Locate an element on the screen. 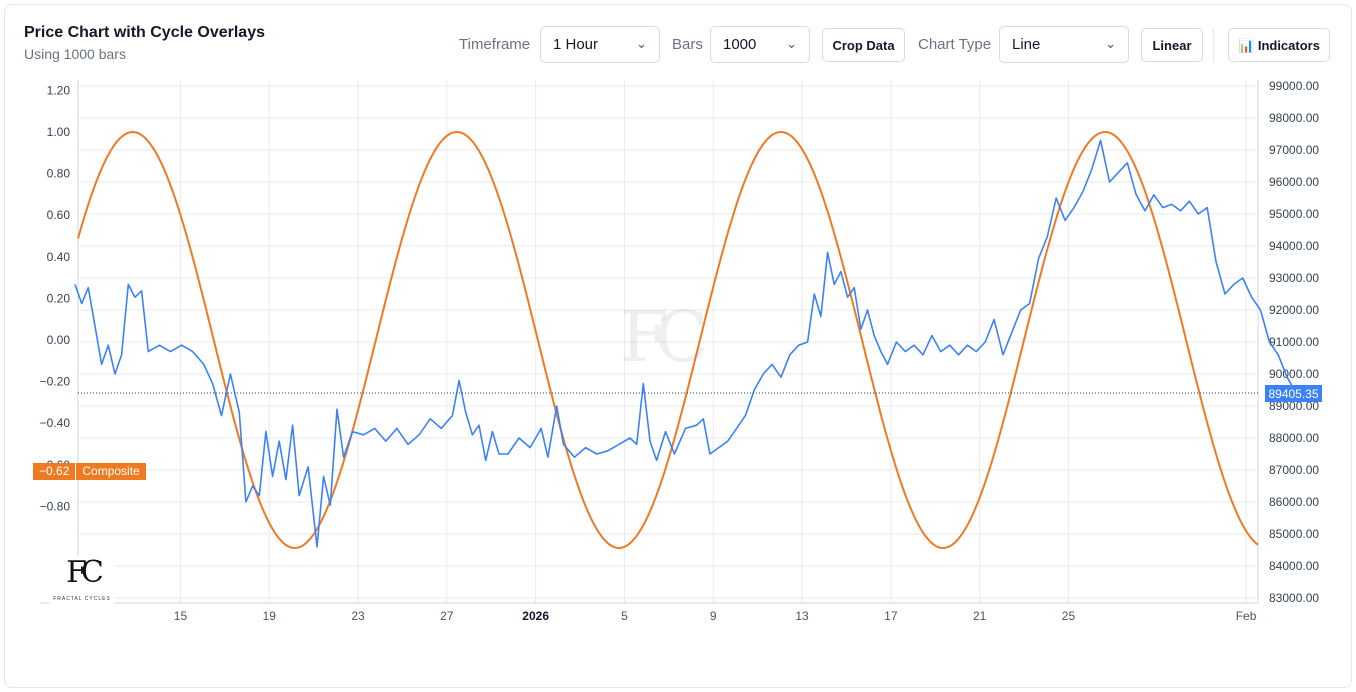 The width and height of the screenshot is (1356, 692). x-tick-label: 27 is located at coordinates (447, 616).